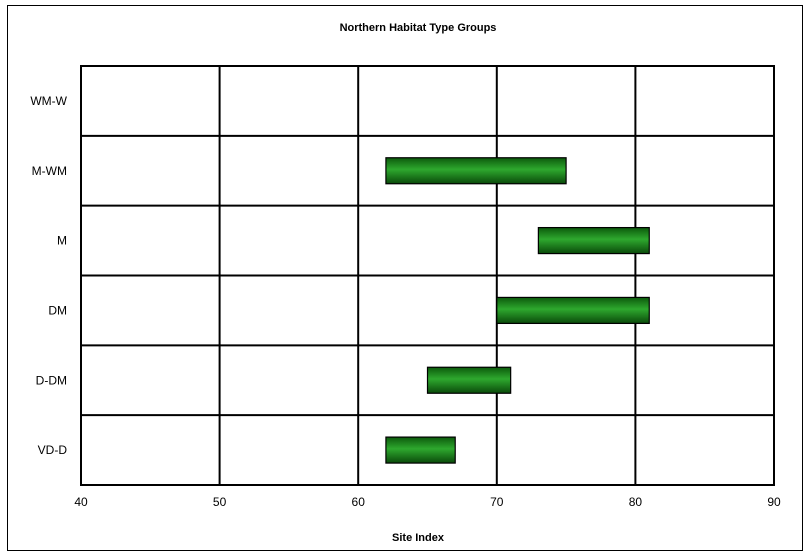 The image size is (812, 559). I want to click on category-label: M, so click(62, 241).